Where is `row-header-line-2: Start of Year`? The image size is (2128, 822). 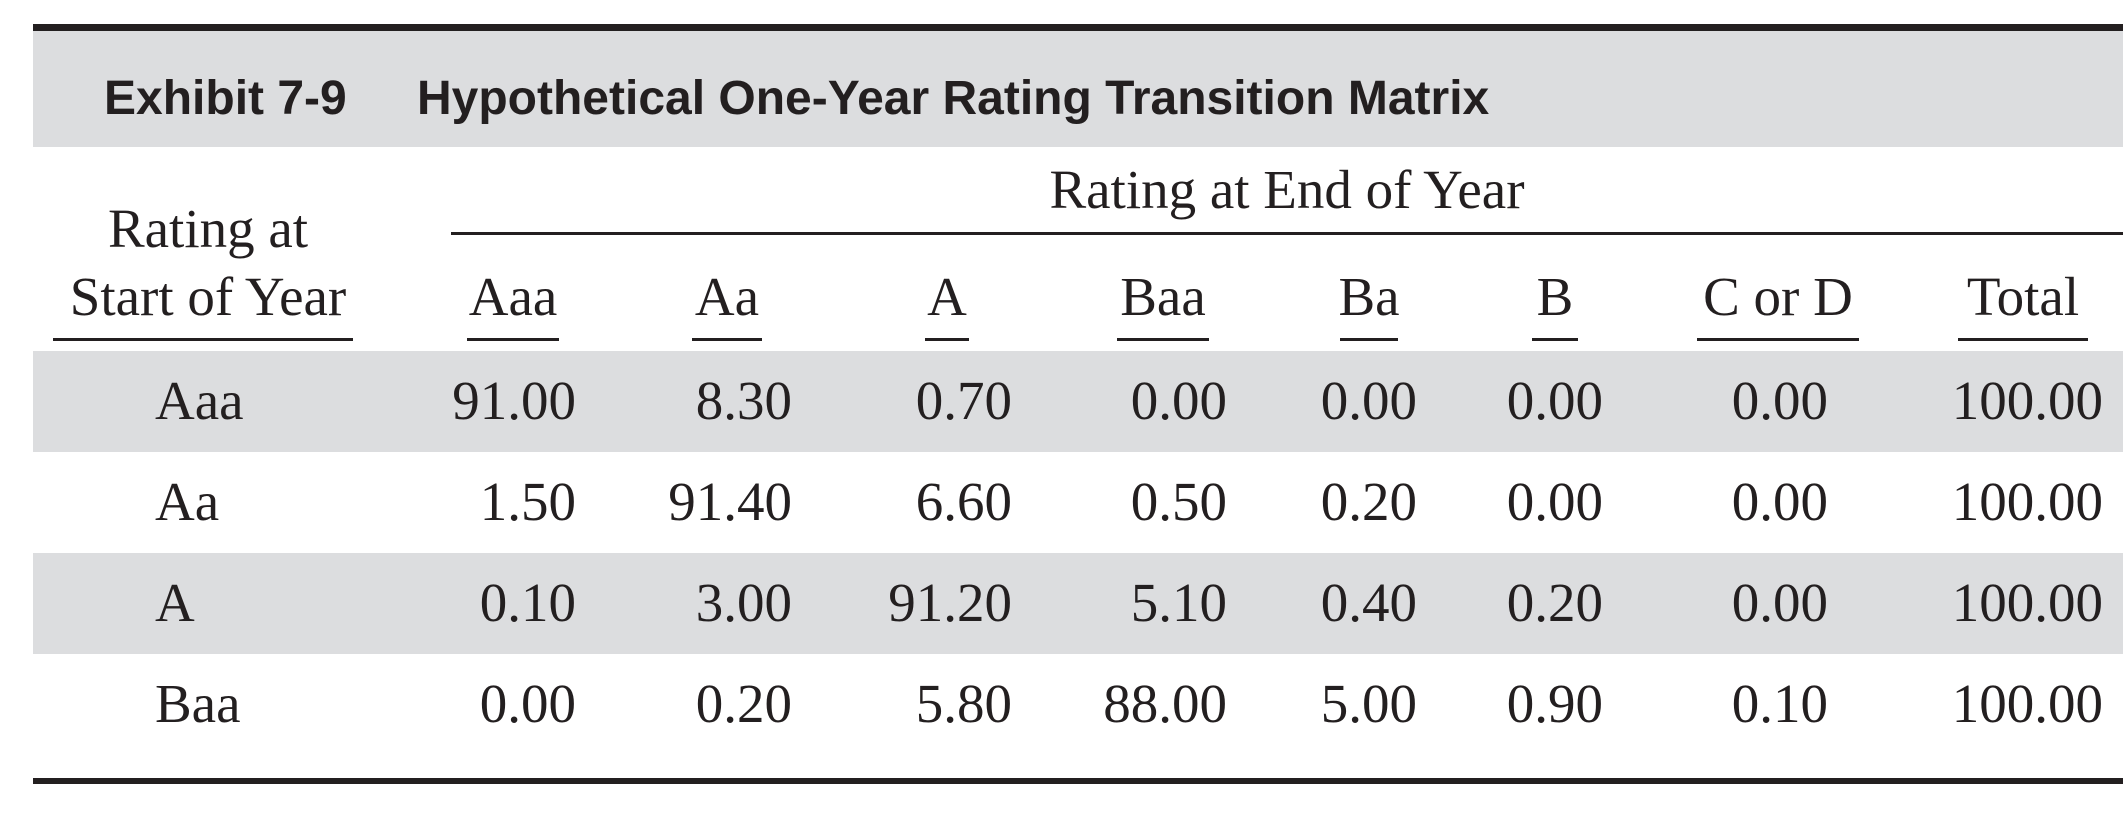 row-header-line-2: Start of Year is located at coordinates (208, 296).